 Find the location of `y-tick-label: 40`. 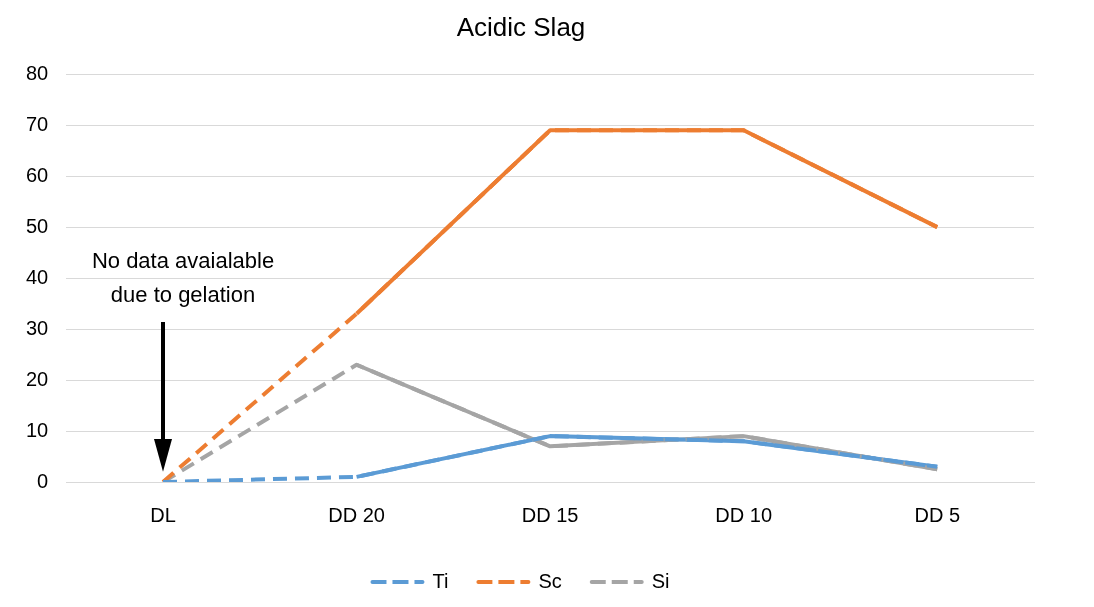

y-tick-label: 40 is located at coordinates (37, 276).